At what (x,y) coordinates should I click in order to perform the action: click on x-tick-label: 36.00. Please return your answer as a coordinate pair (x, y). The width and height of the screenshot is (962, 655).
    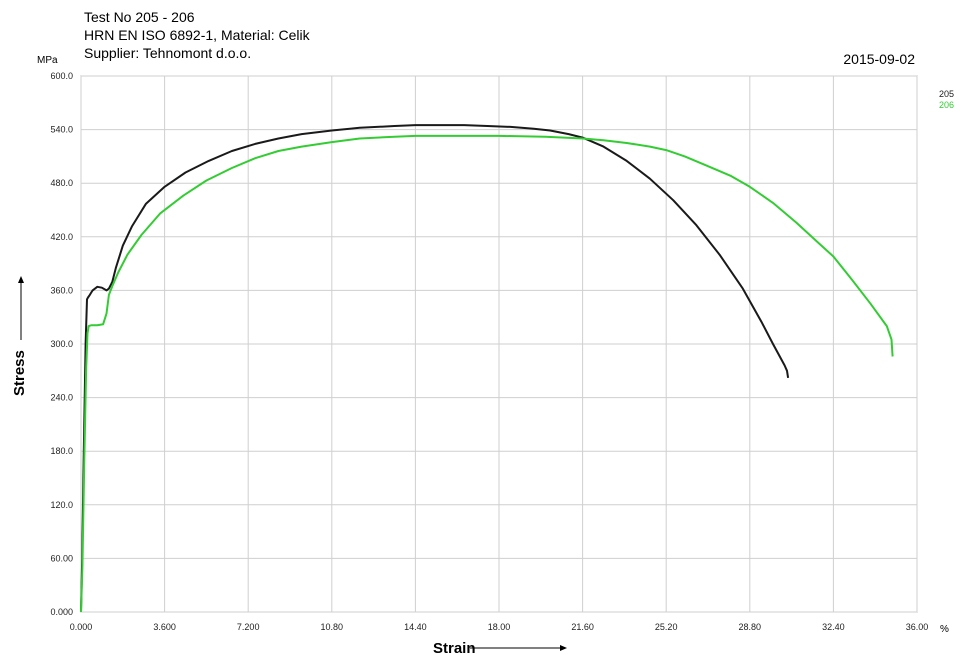
    Looking at the image, I should click on (917, 627).